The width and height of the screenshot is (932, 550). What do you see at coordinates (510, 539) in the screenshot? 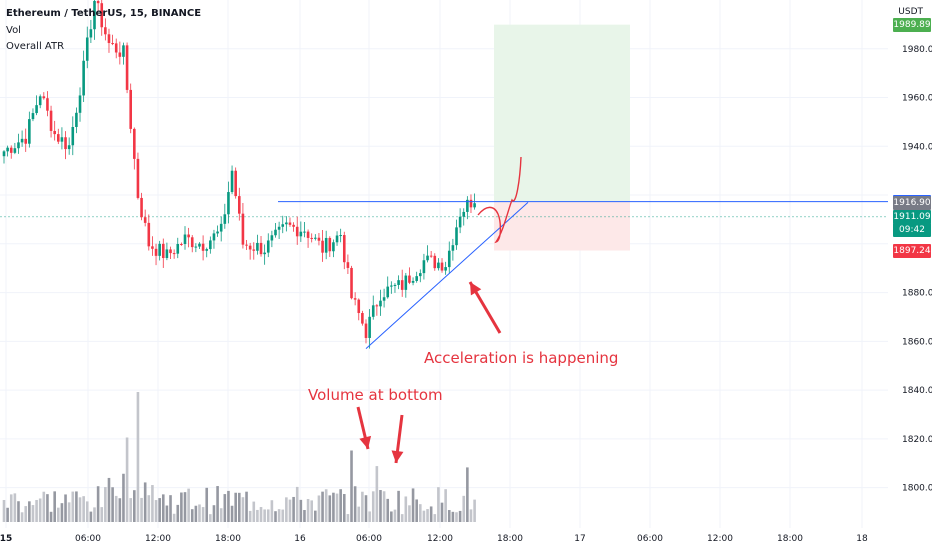
I see `time-tick-label: 18:00` at bounding box center [510, 539].